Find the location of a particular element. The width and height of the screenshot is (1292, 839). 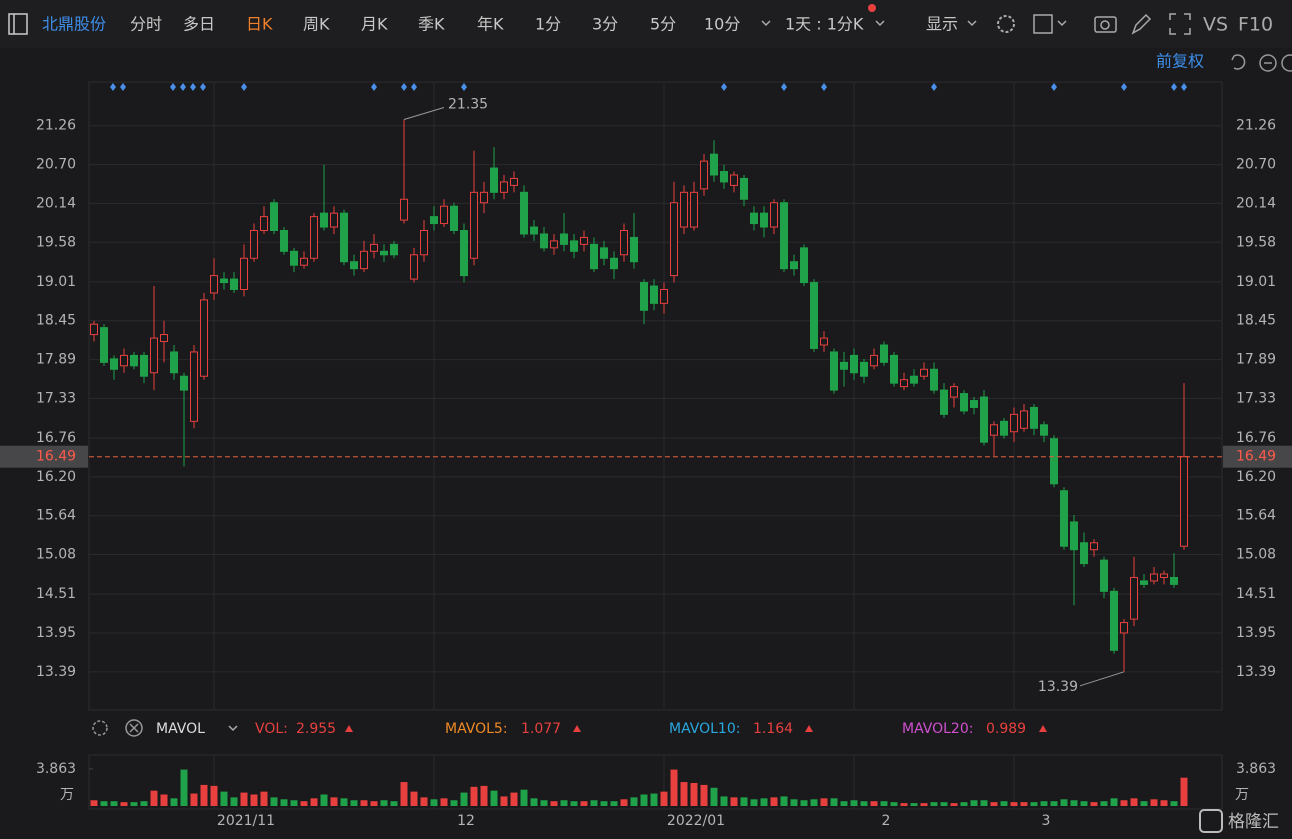

y-tick-label: 15.64 is located at coordinates (56, 516).